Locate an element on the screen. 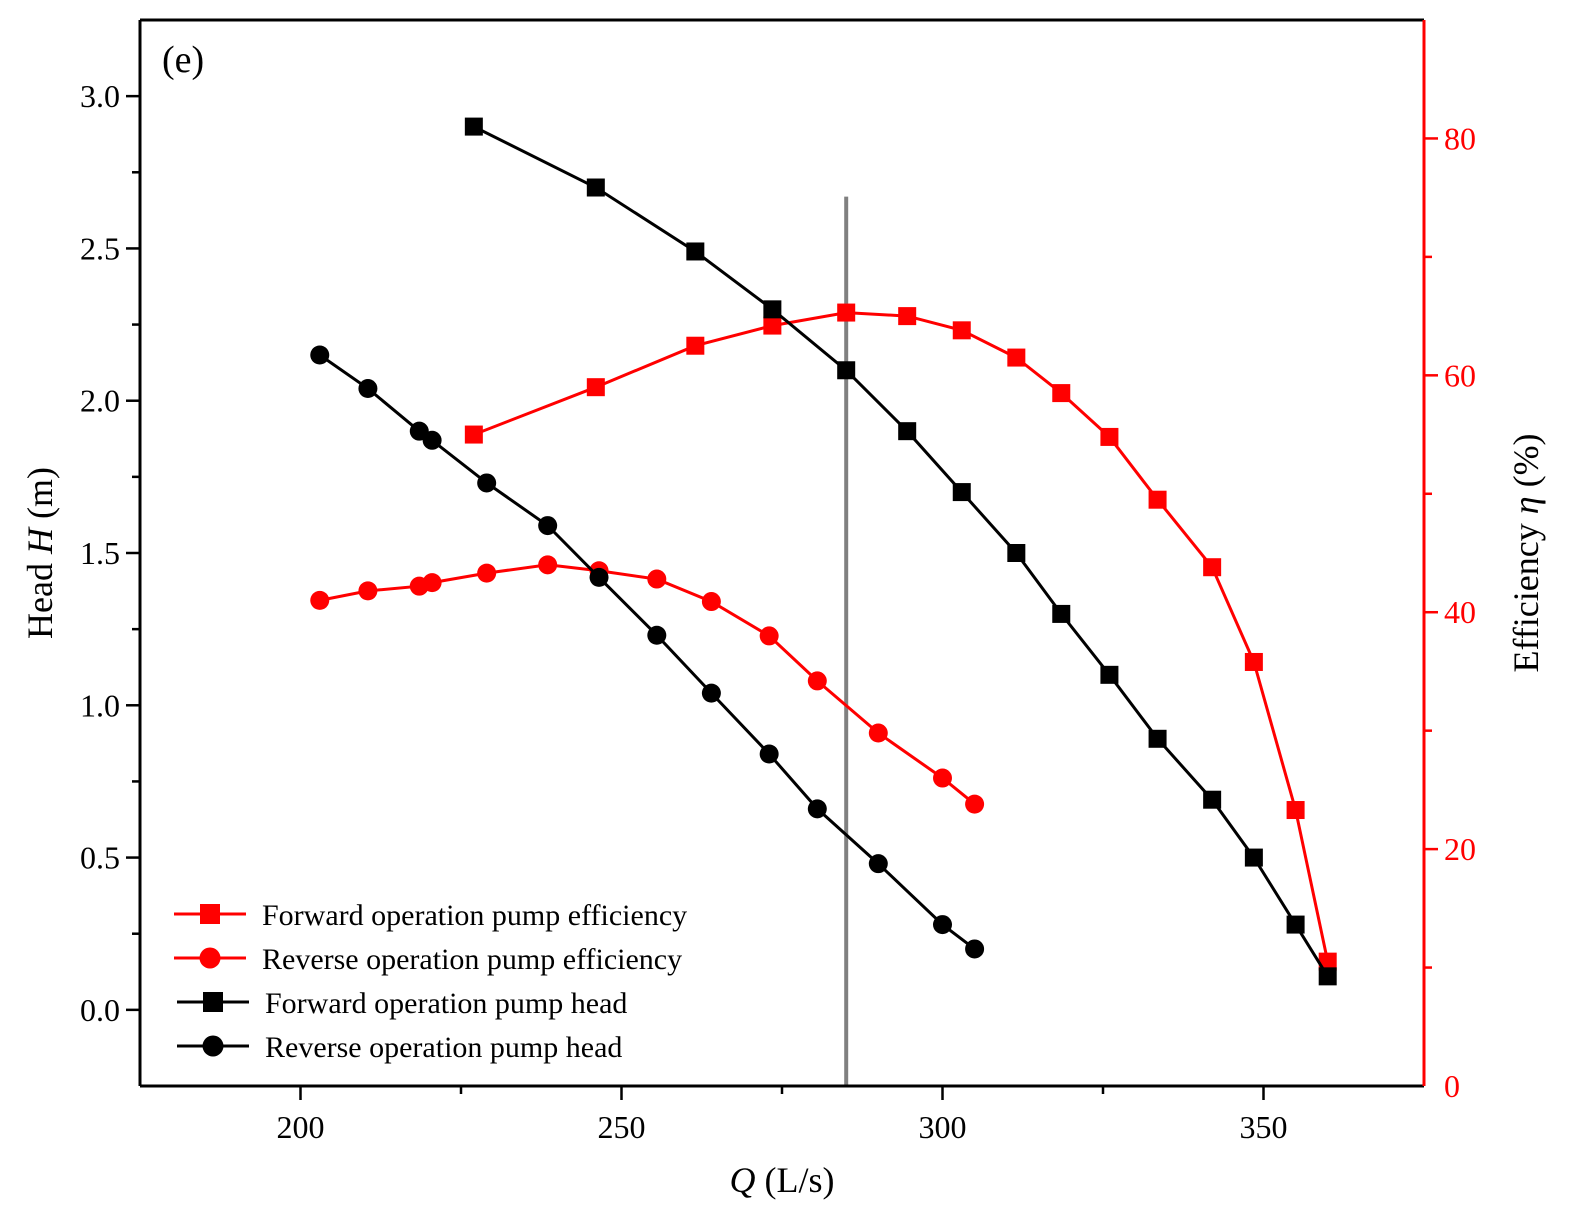 Image resolution: width=1571 pixels, height=1218 pixels. legend-item-reverse-head: Reverse operation pump head is located at coordinates (399, 1047).